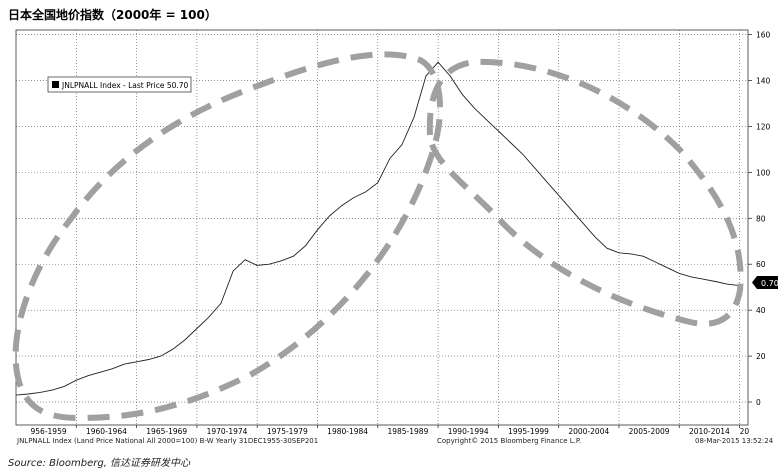 Image resolution: width=784 pixels, height=474 pixels. I want to click on x-tick-label: 2000-2004, so click(588, 431).